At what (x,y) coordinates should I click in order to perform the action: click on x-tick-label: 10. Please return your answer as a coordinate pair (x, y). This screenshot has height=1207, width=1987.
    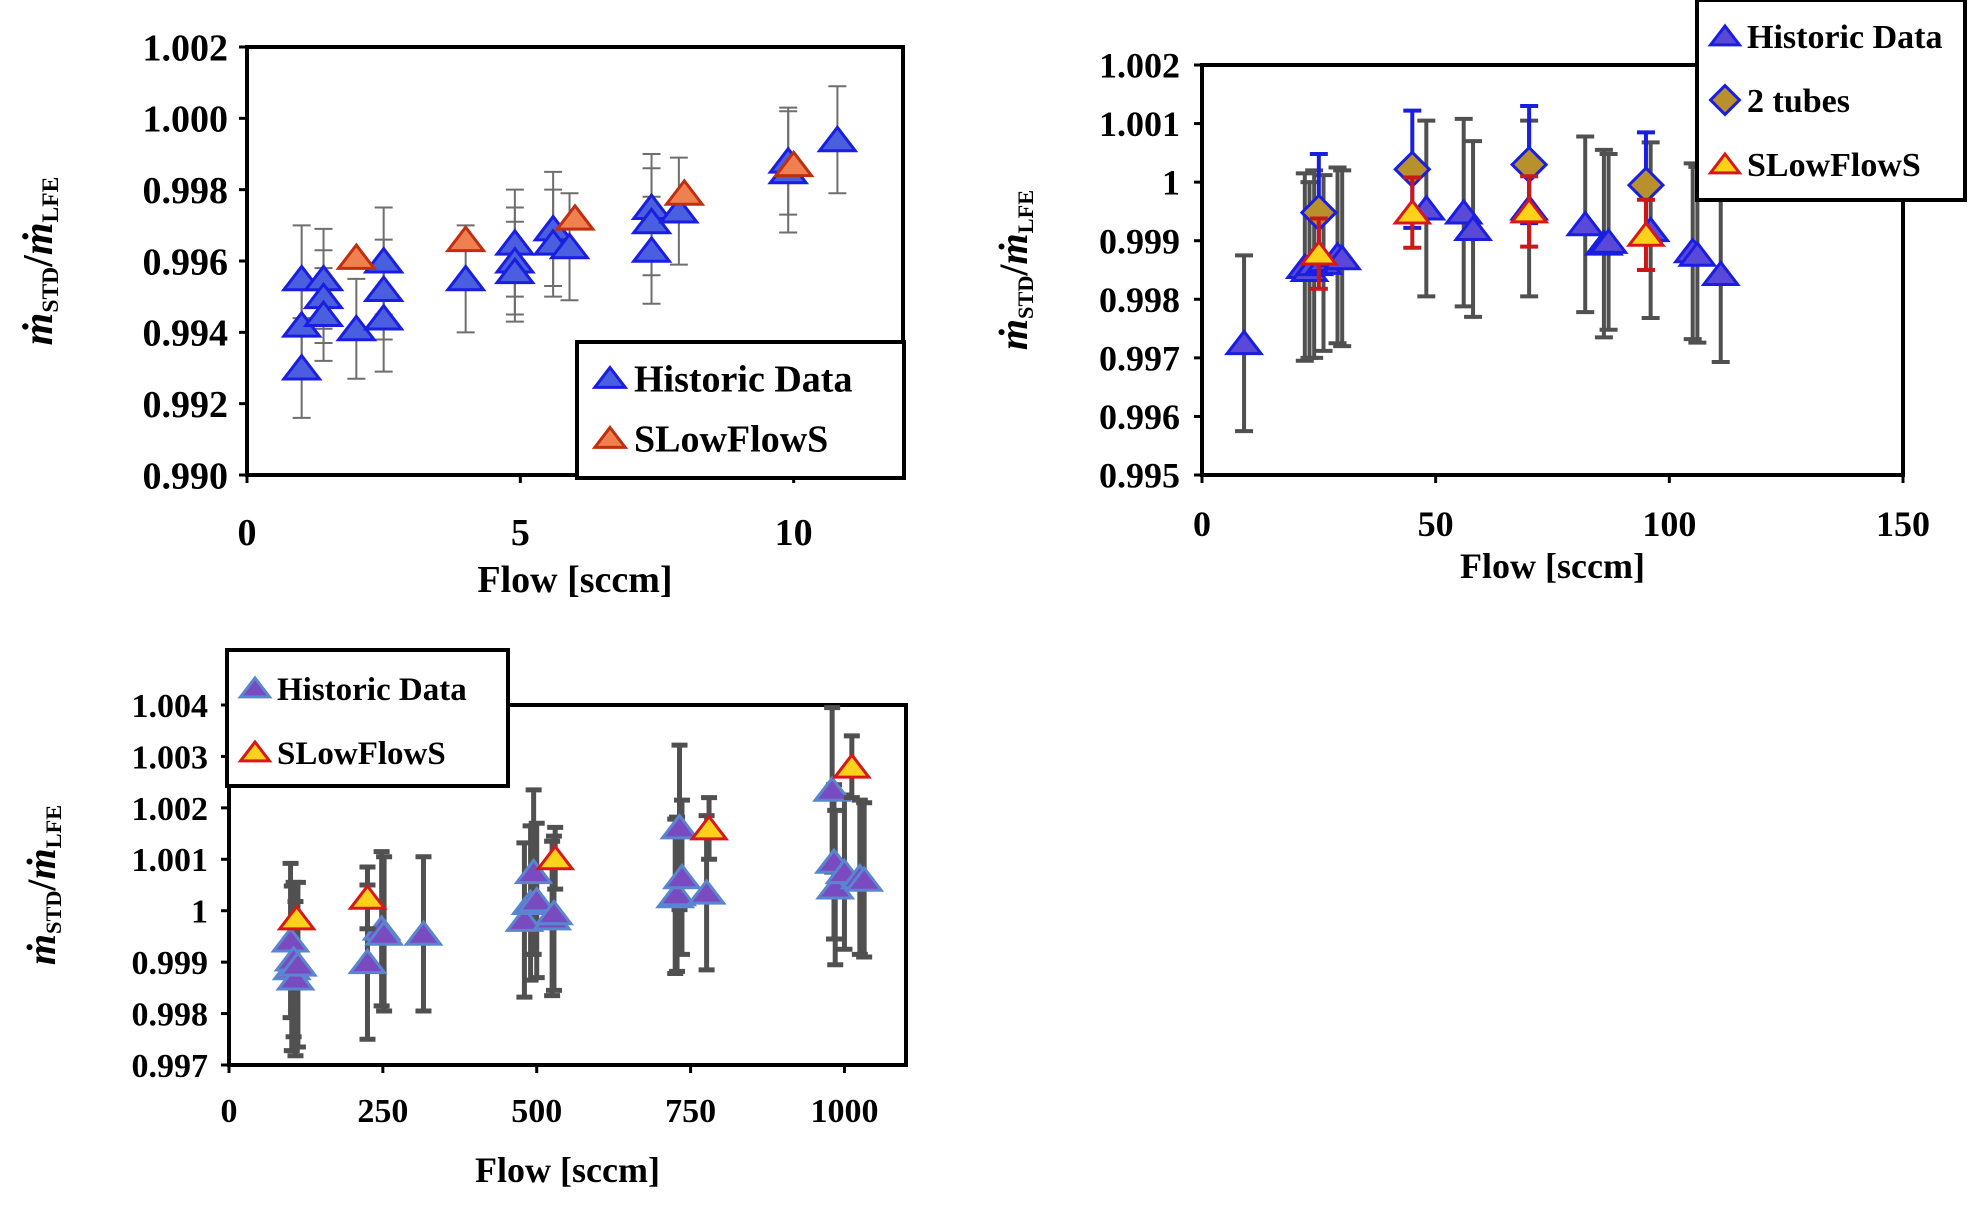
    Looking at the image, I should click on (794, 533).